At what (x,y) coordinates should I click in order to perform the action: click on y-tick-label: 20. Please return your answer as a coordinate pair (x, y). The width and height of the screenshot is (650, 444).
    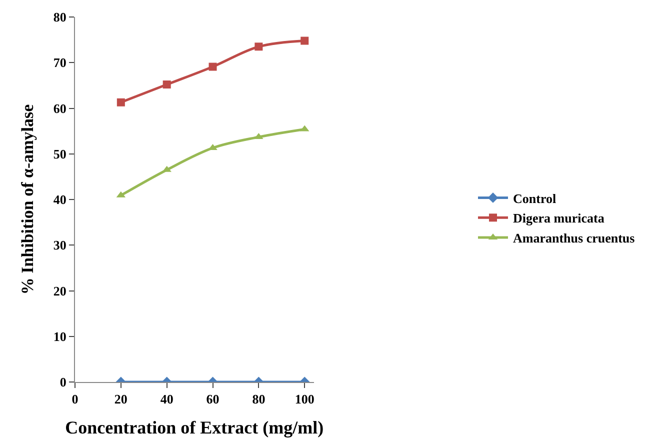
    Looking at the image, I should click on (59, 290).